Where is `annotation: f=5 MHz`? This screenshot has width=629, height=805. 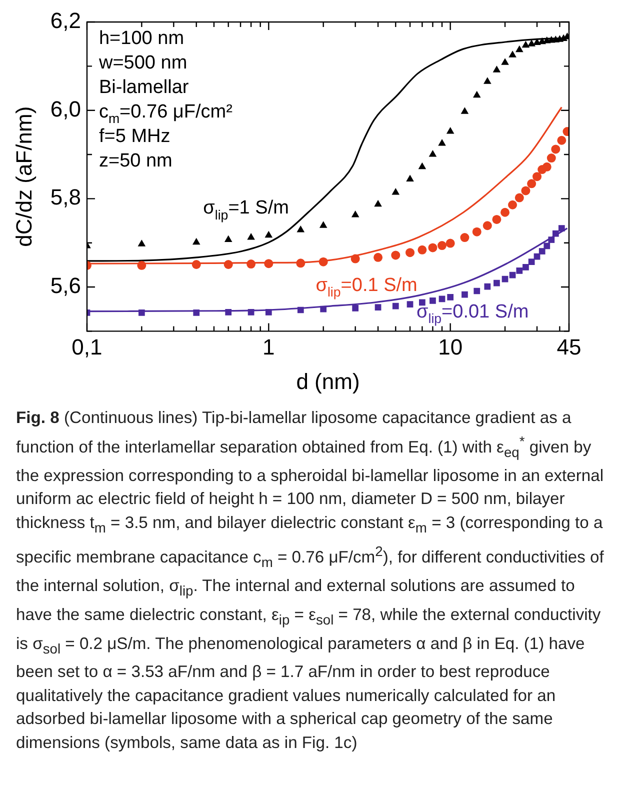
annotation: f=5 MHz is located at coordinates (134, 136).